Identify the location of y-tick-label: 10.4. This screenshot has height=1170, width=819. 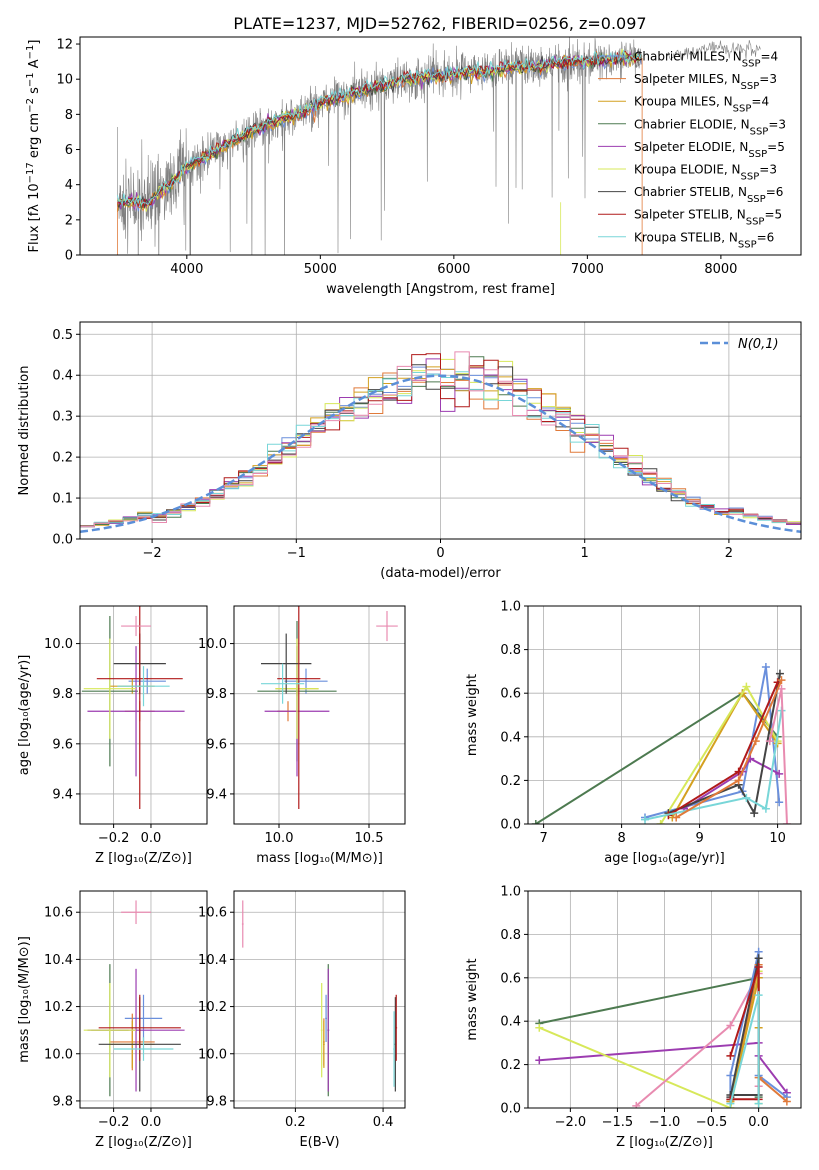
(212, 960).